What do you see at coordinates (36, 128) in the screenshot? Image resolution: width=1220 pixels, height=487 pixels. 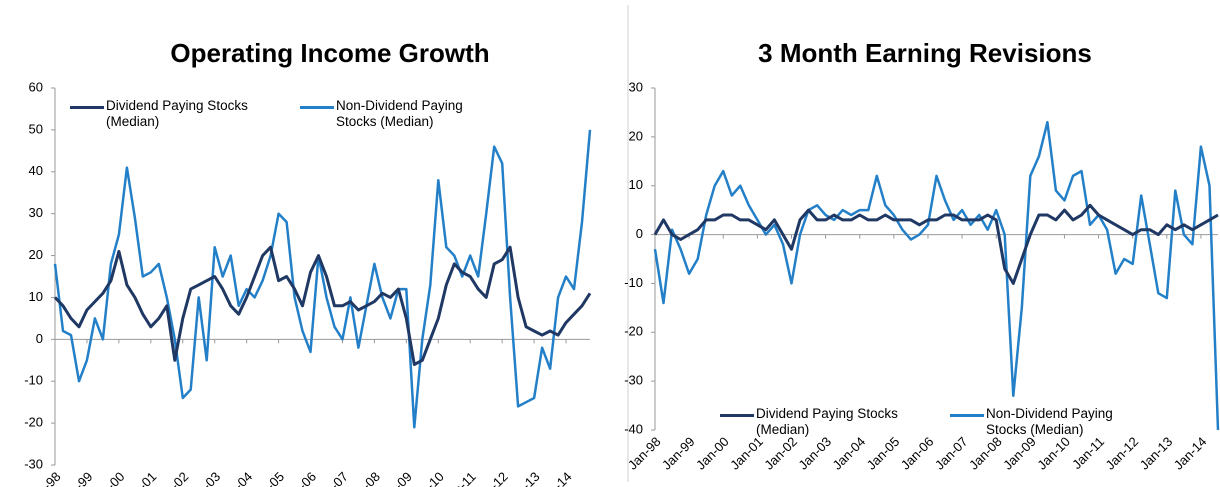 I see `y-tick-label: 50` at bounding box center [36, 128].